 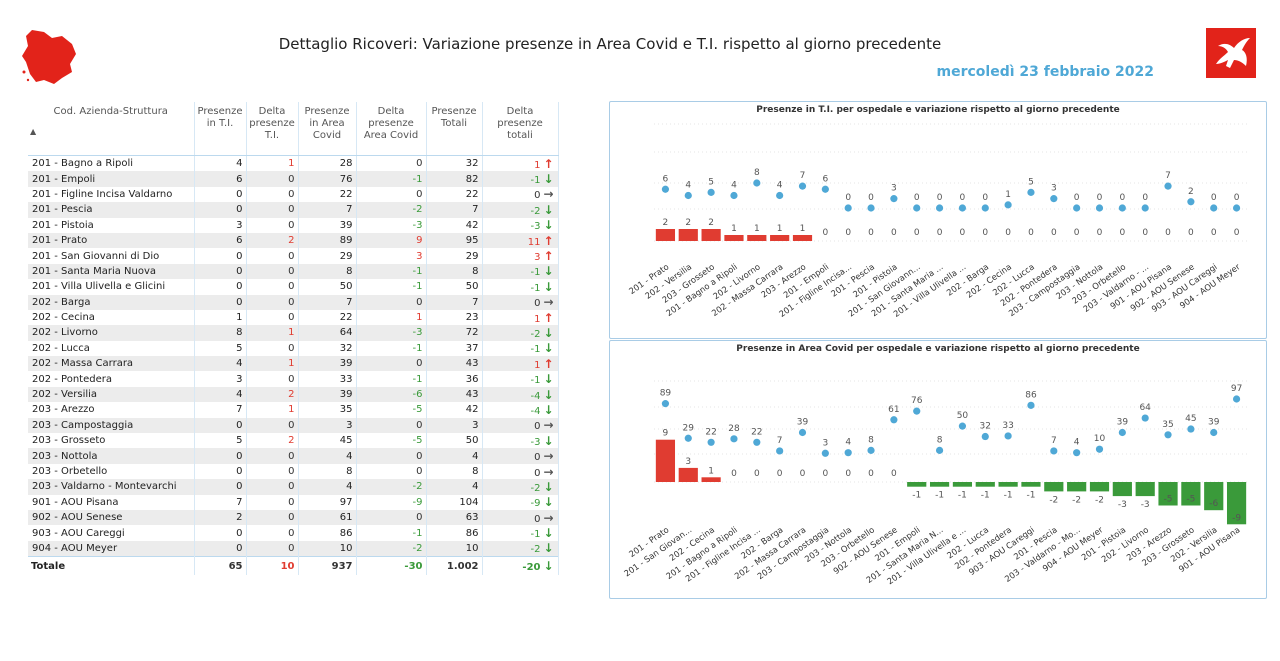 I want to click on table-row: 203 - Valdarno - Montevarchi 0 0 4 -2 4 -2 ↓, so click(x=293, y=487).